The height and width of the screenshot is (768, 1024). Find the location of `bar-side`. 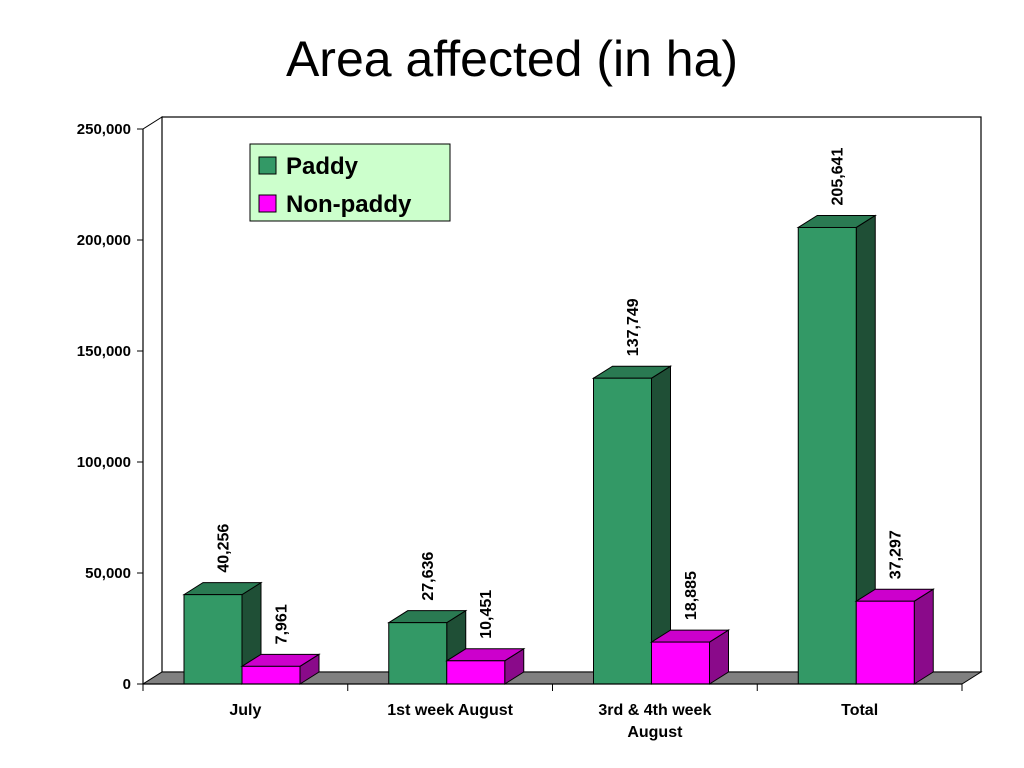

bar-side is located at coordinates (923, 636).